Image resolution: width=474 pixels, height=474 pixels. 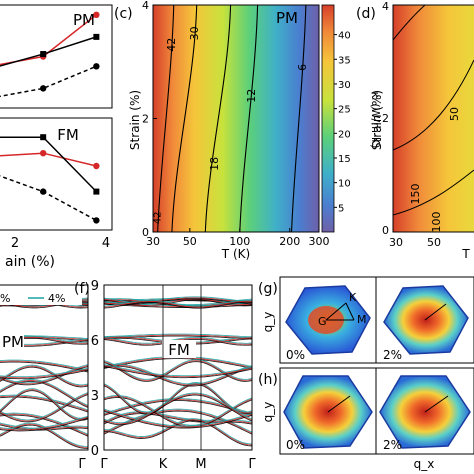 What do you see at coordinates (145, 119) in the screenshot?
I see `panel-c-ytick-2: 2` at bounding box center [145, 119].